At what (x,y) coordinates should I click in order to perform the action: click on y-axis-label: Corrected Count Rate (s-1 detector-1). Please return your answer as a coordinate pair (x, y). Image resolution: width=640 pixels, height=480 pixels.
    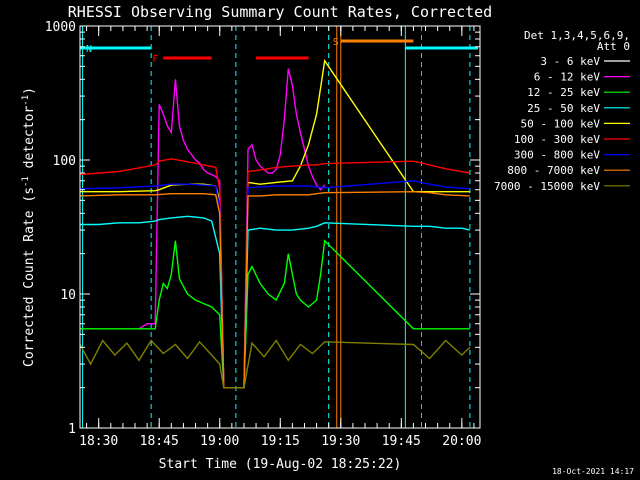
    Looking at the image, I should click on (29, 227).